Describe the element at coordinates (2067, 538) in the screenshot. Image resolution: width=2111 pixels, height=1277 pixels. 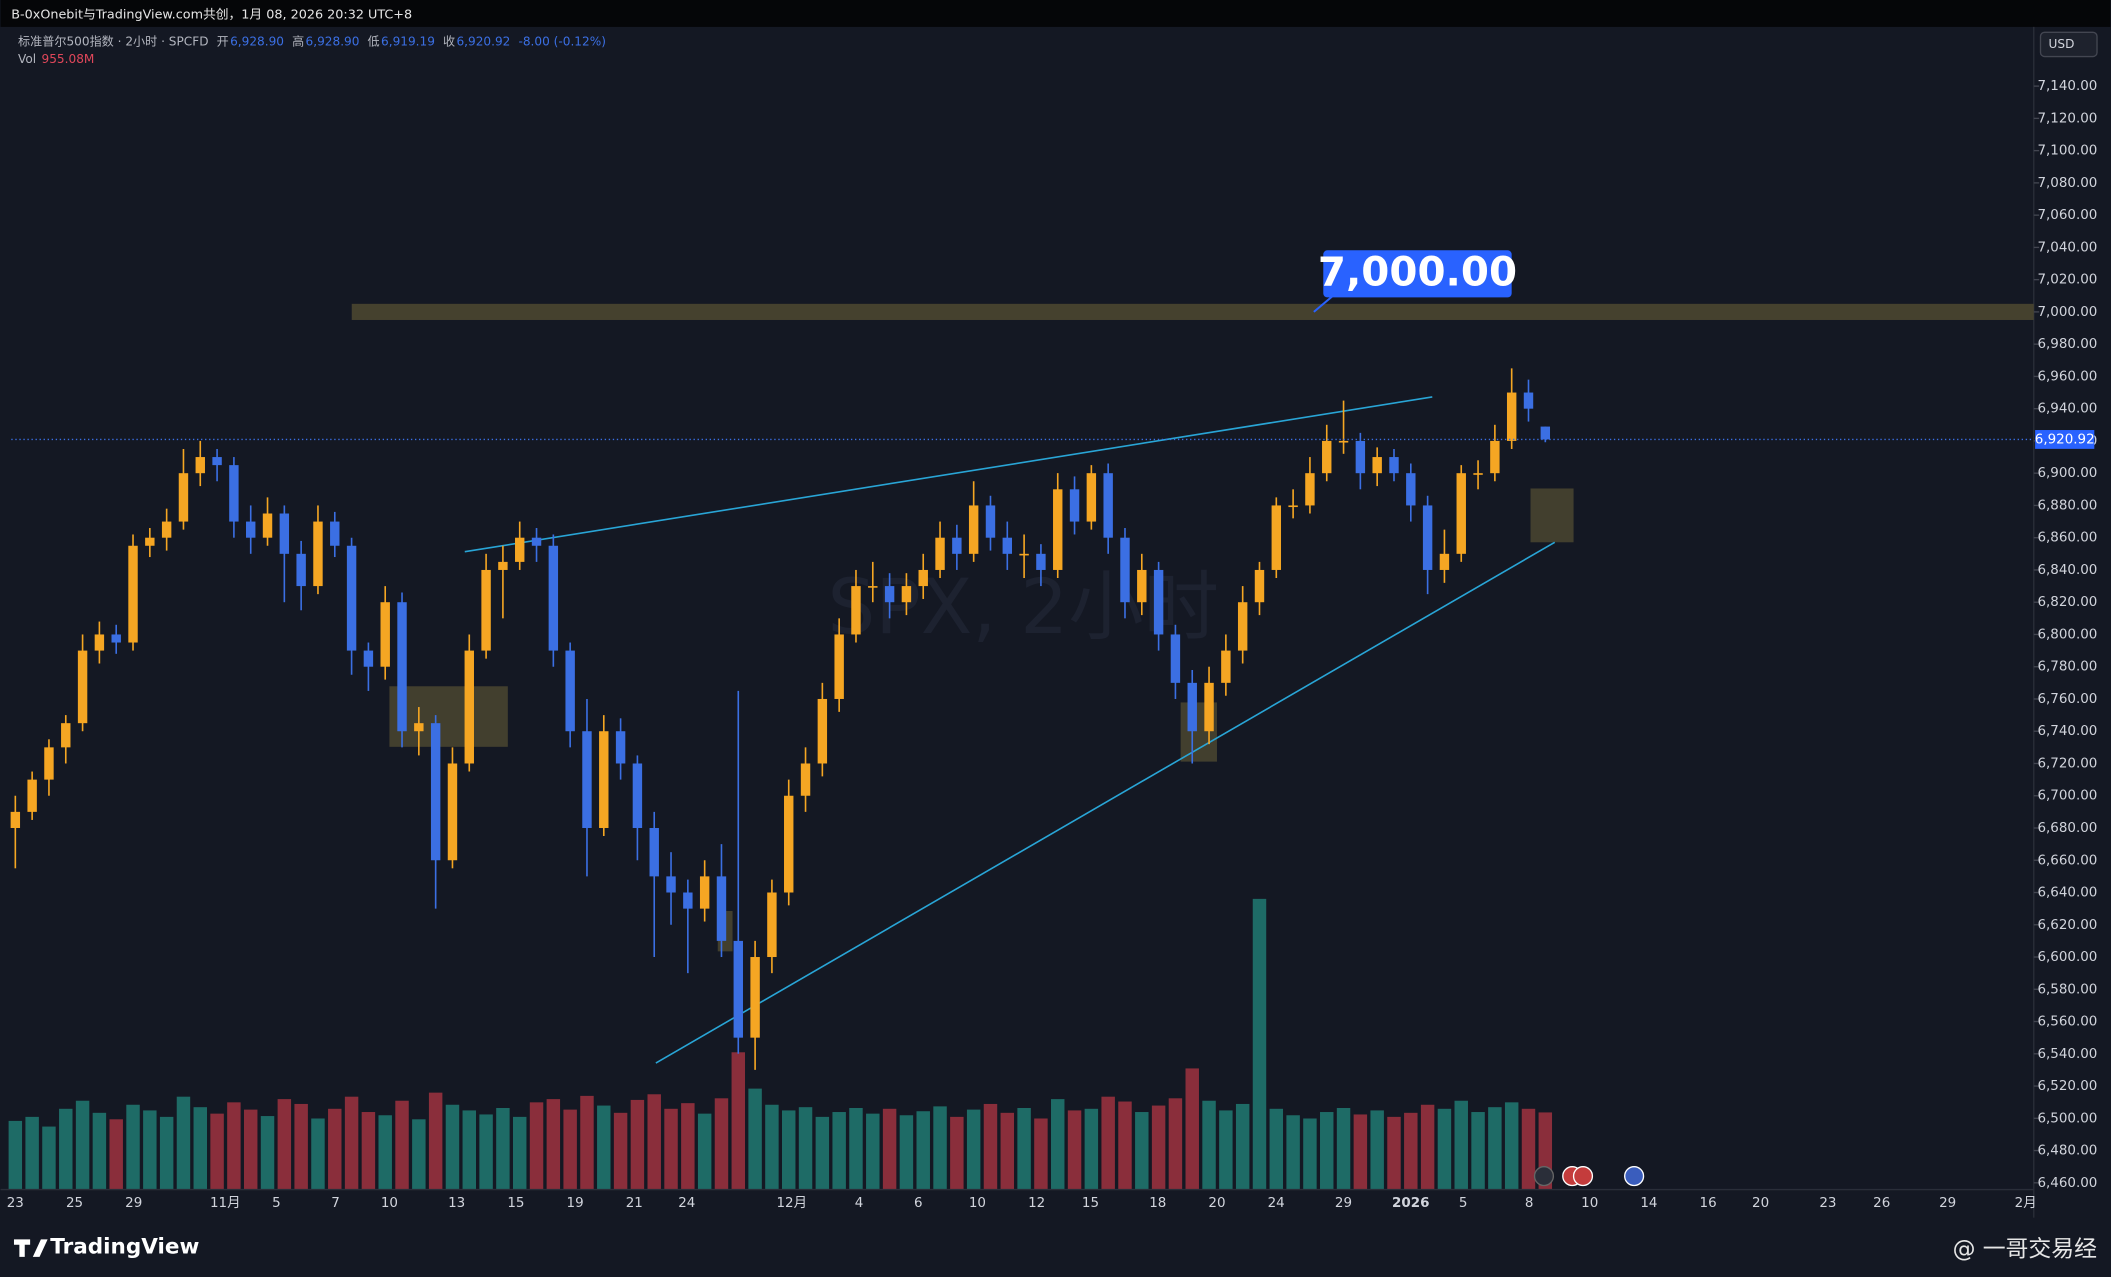
I see `y-tick-label: 6,860.00` at that location.